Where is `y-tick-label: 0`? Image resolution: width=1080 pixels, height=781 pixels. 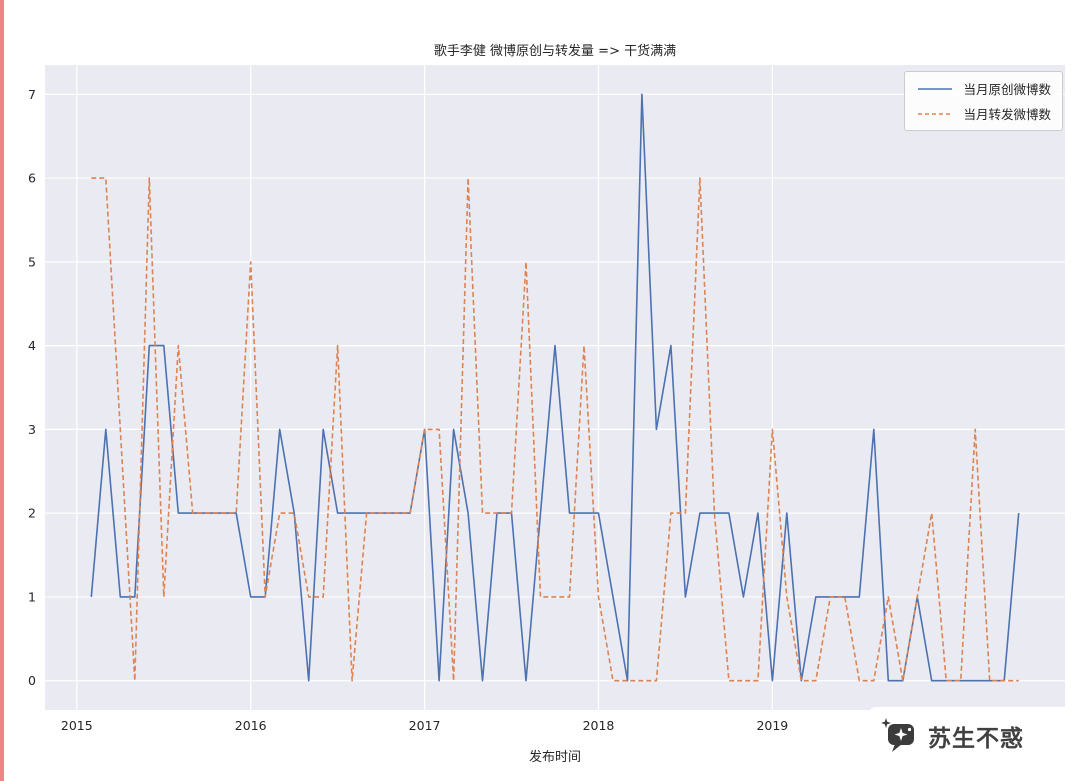 y-tick-label: 0 is located at coordinates (32, 680).